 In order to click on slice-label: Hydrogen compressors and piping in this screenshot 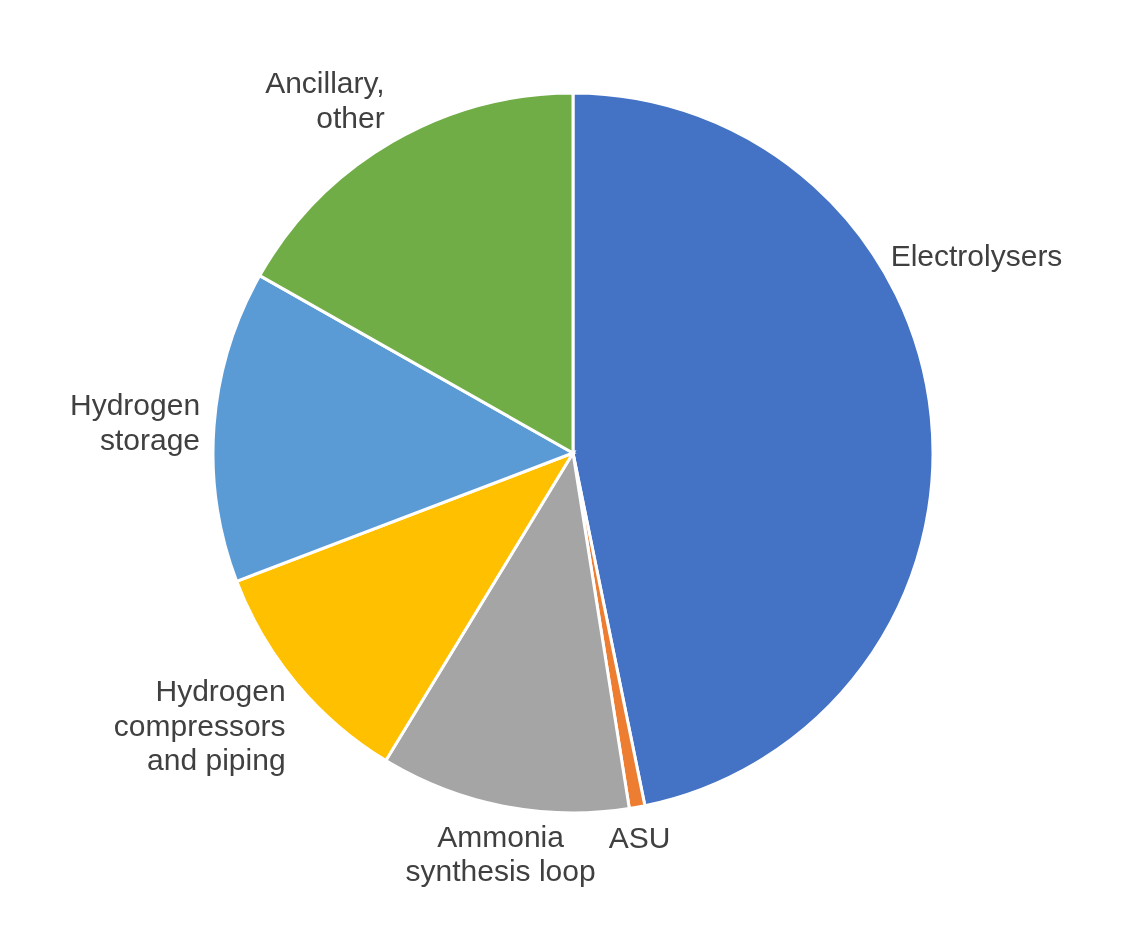, I will do `click(199, 725)`.